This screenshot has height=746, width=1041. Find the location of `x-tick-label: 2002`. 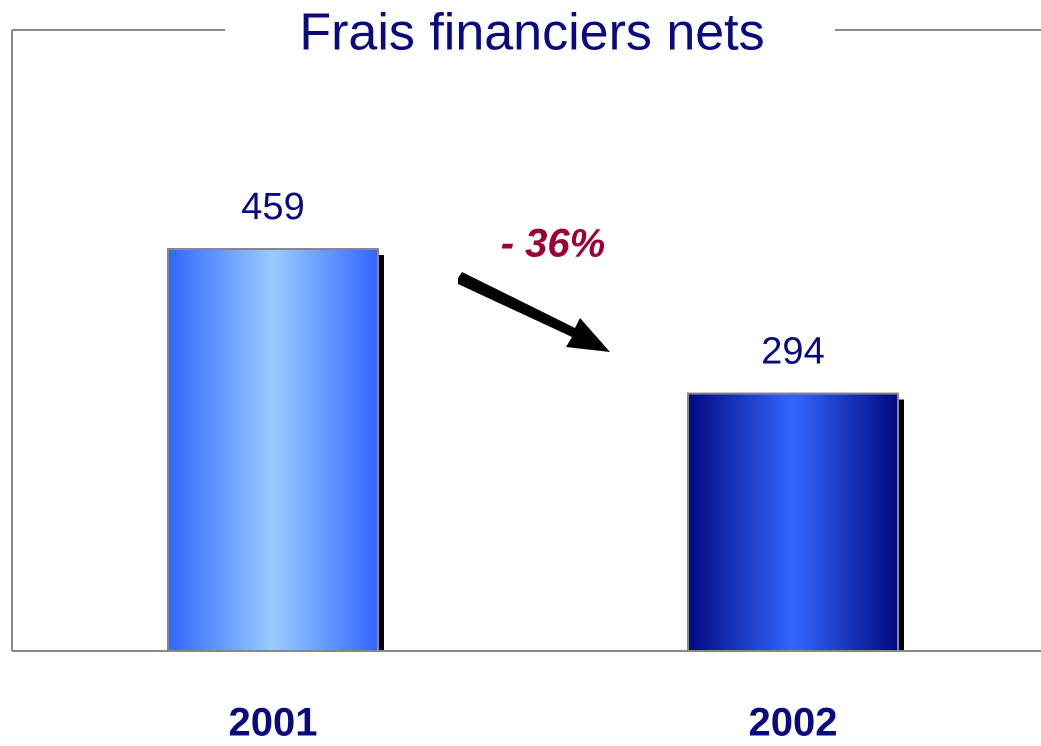

x-tick-label: 2002 is located at coordinates (793, 723).